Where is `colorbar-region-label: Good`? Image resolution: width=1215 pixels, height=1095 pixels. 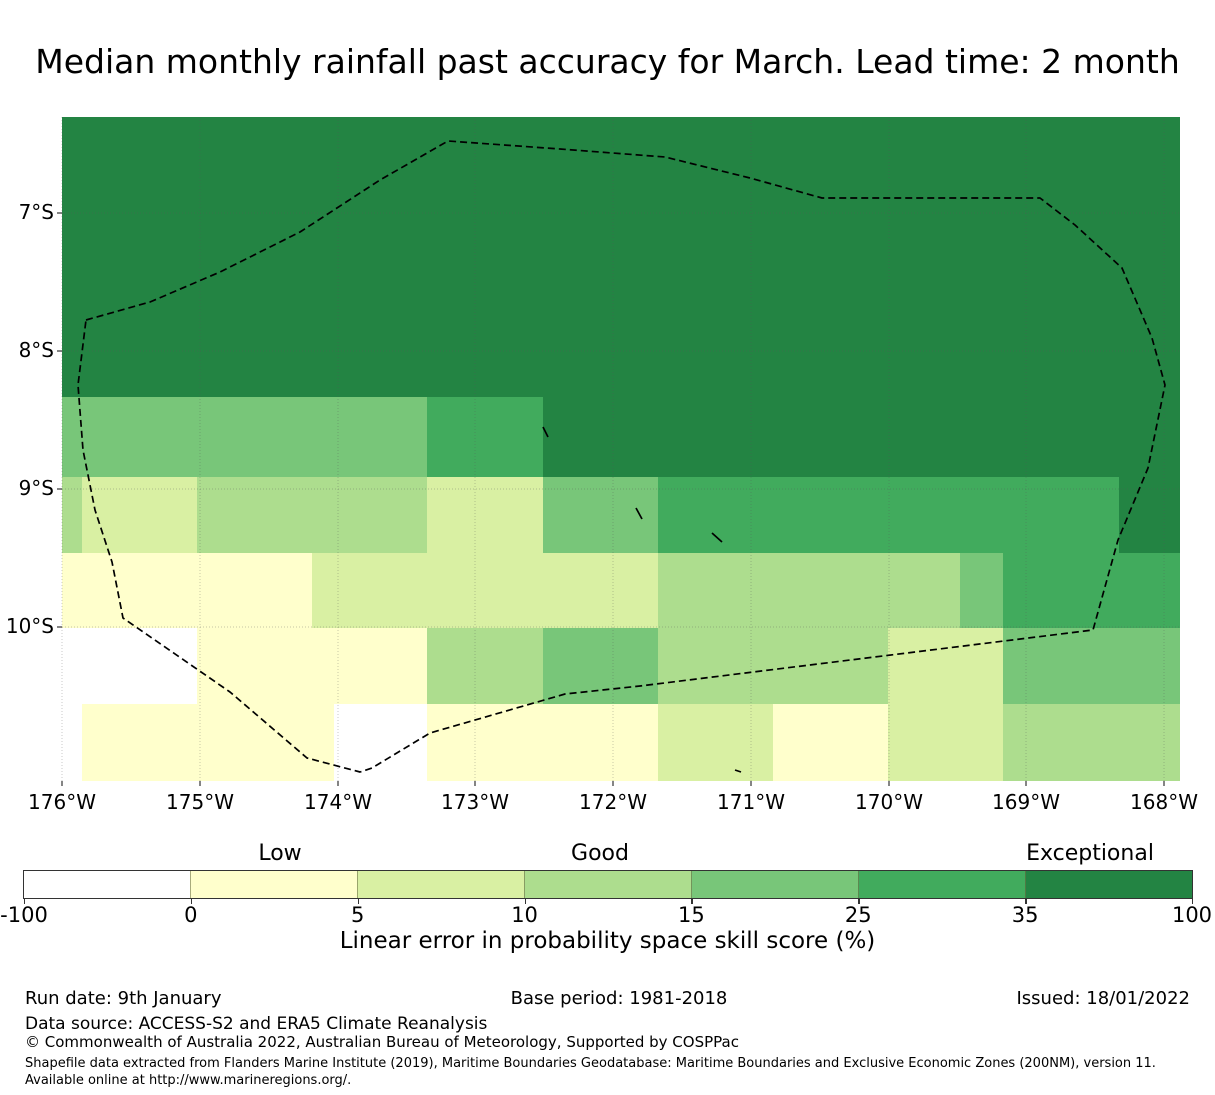 colorbar-region-label: Good is located at coordinates (600, 853).